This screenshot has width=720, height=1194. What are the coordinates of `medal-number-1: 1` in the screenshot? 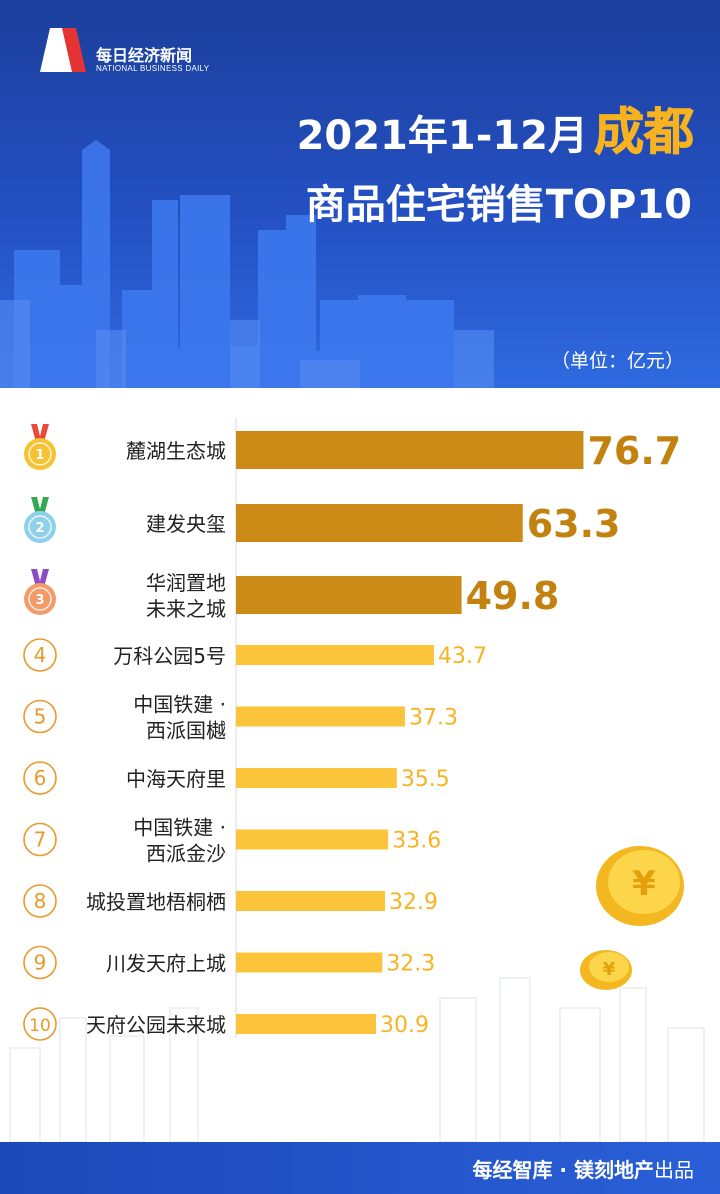 It's located at (39, 455).